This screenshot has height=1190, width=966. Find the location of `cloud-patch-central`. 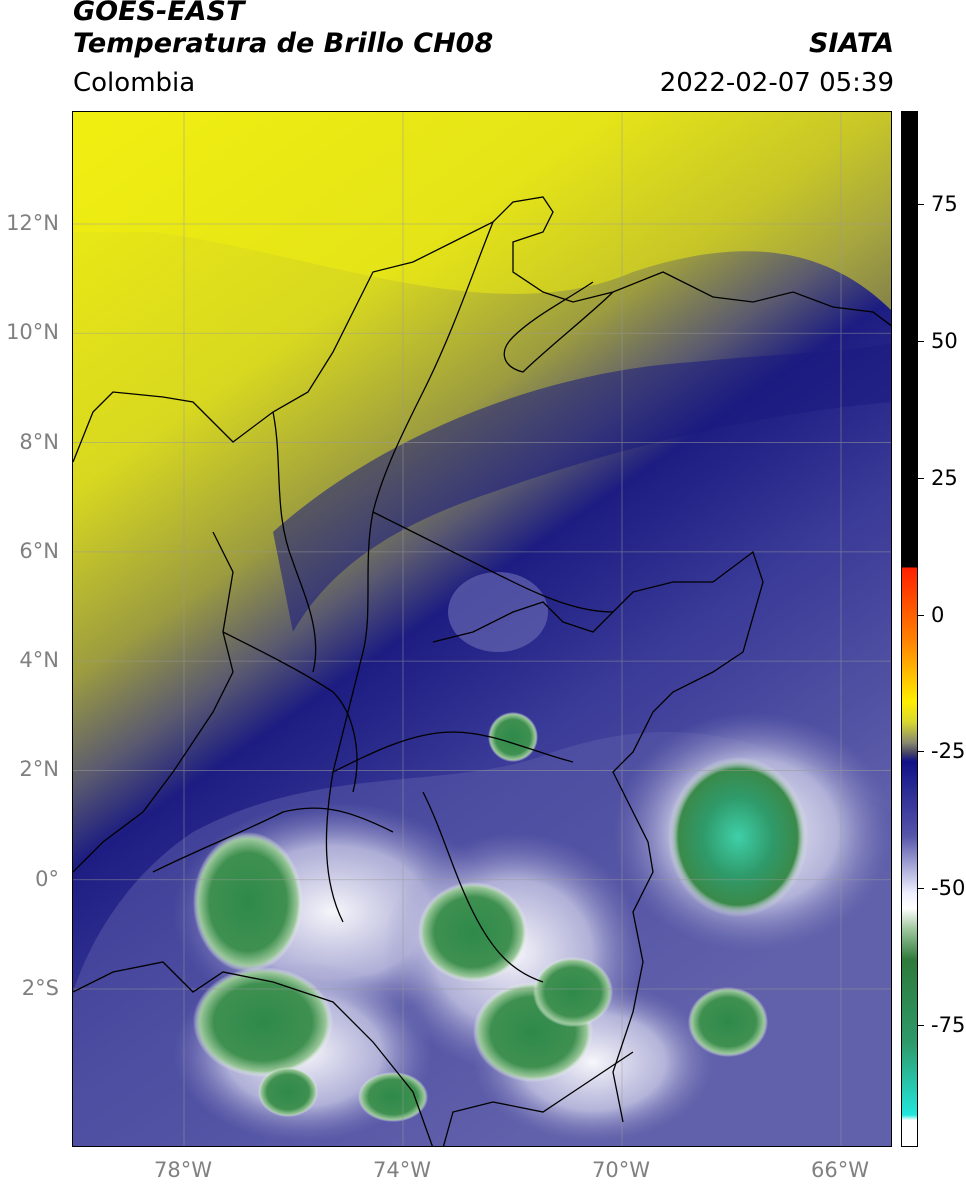

cloud-patch-central is located at coordinates (498, 612).